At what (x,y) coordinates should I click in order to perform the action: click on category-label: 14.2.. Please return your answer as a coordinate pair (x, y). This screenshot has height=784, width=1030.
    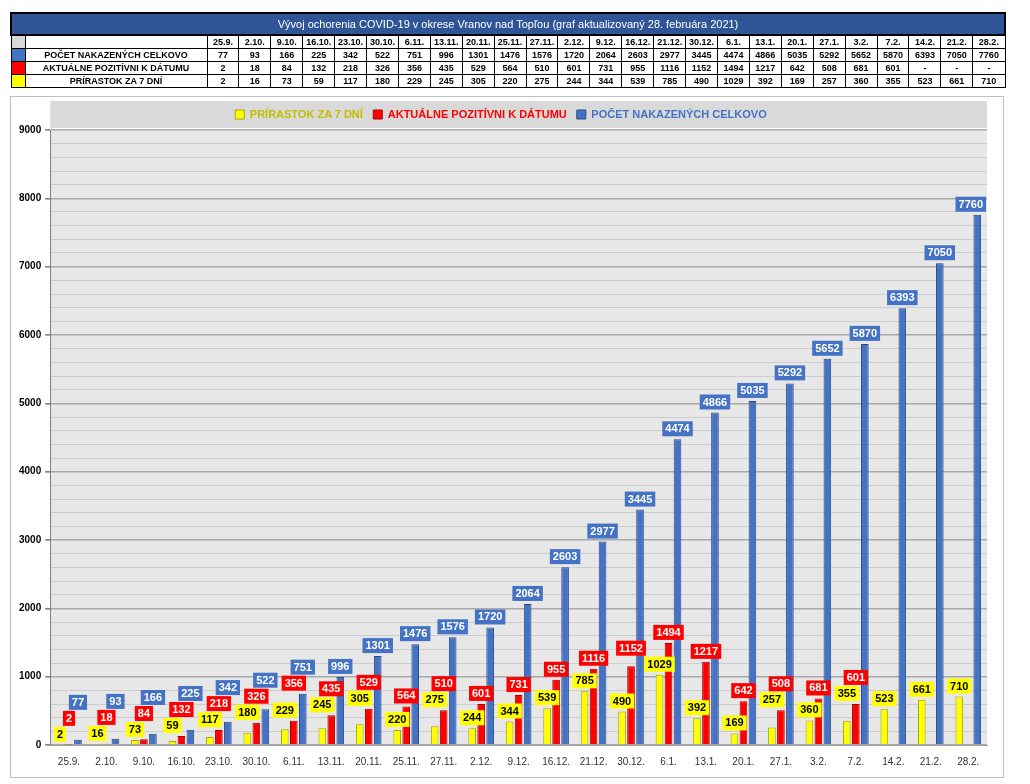
    Looking at the image, I should click on (924, 42).